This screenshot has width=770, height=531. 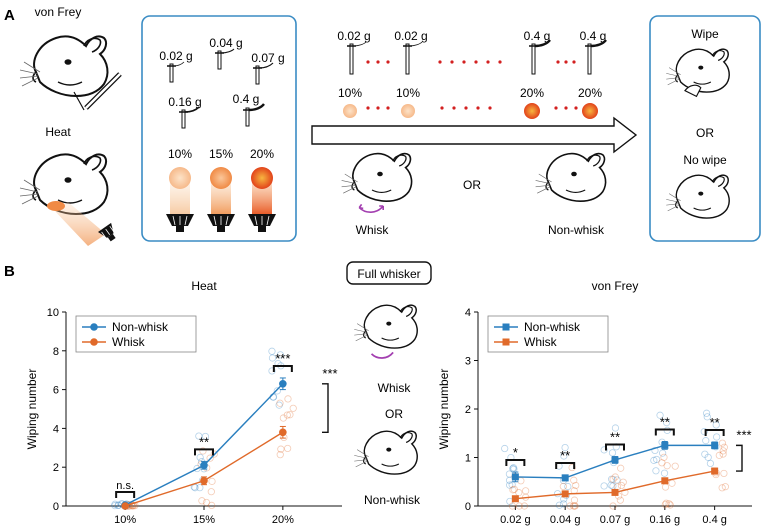 What do you see at coordinates (552, 327) in the screenshot?
I see `legend-label: Non-whisk` at bounding box center [552, 327].